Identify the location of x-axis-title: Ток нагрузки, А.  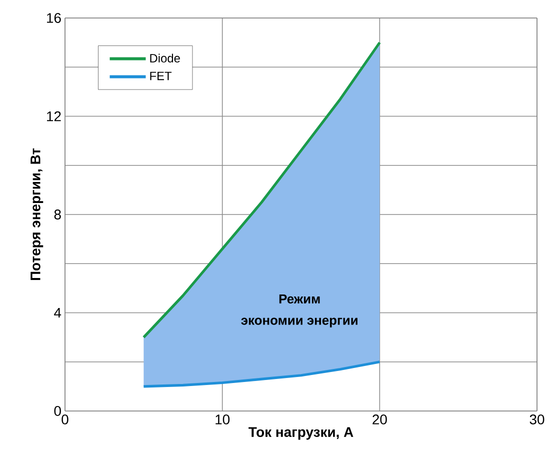
(301, 433).